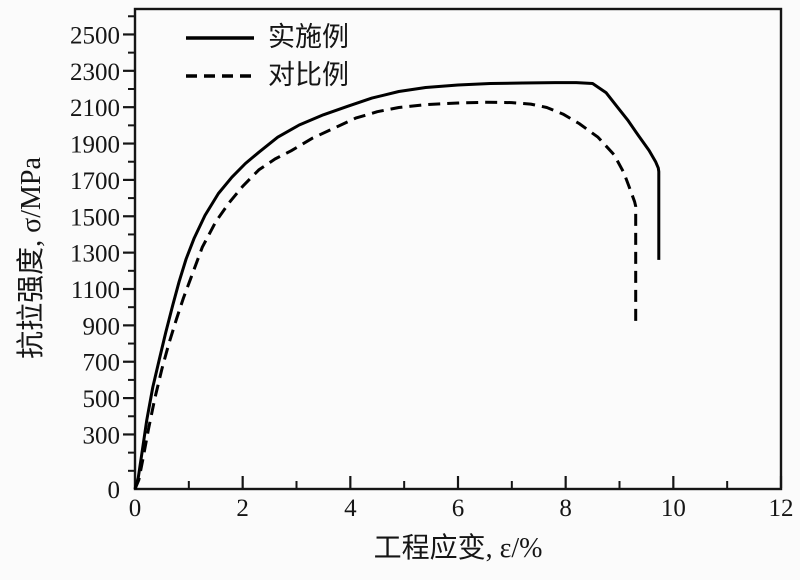 The height and width of the screenshot is (580, 800). Describe the element at coordinates (135, 508) in the screenshot. I see `x-tick-label: 0` at that location.